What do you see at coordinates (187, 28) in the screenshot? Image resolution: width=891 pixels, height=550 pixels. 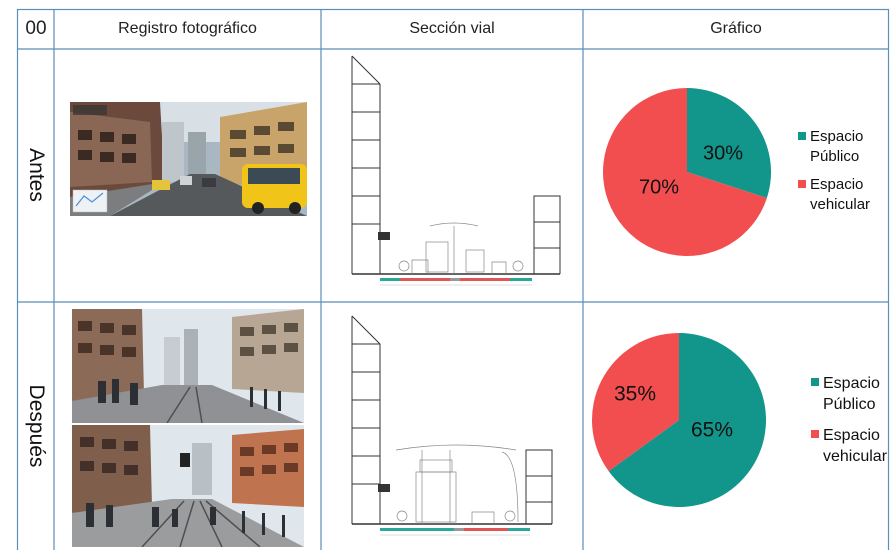 I see `photo-column-header: Registro fotográfico` at bounding box center [187, 28].